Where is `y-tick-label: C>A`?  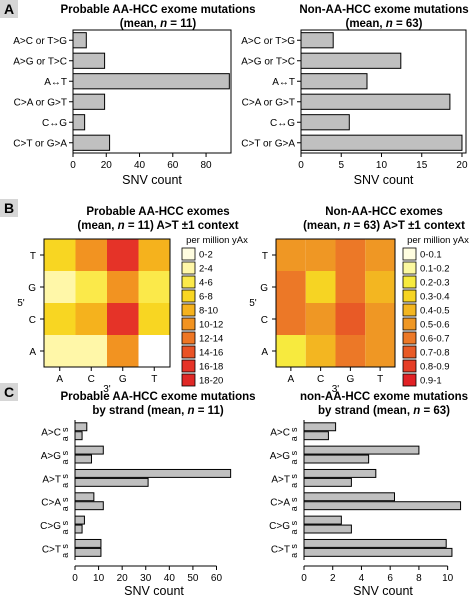
y-tick-label: C>A is located at coordinates (51, 503).